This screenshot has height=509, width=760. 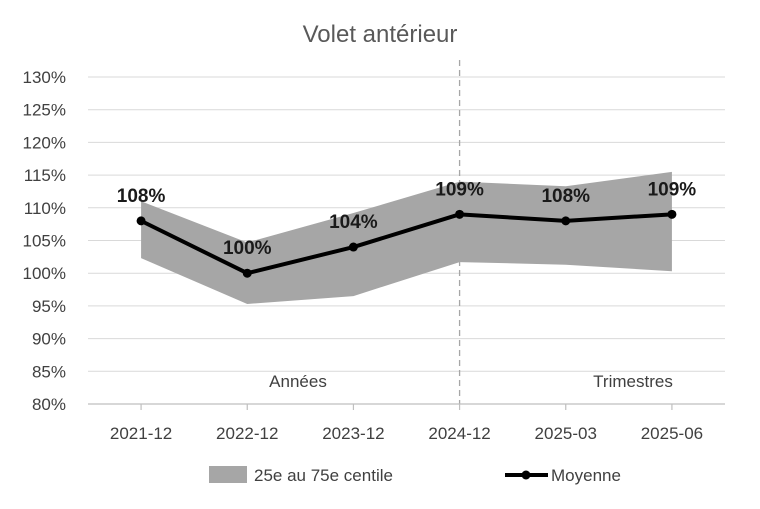 I want to click on data-label: 104%, so click(x=353, y=222).